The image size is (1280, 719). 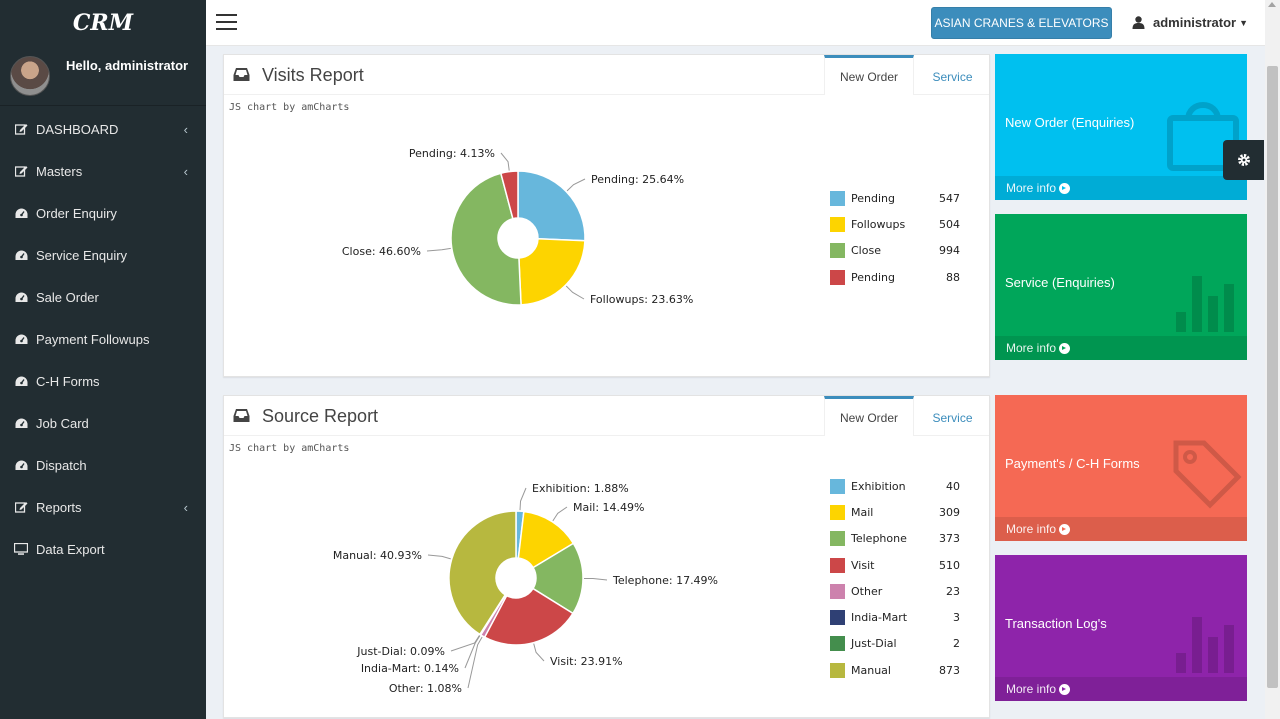 What do you see at coordinates (1205, 645) in the screenshot?
I see `bar-chart-icon` at bounding box center [1205, 645].